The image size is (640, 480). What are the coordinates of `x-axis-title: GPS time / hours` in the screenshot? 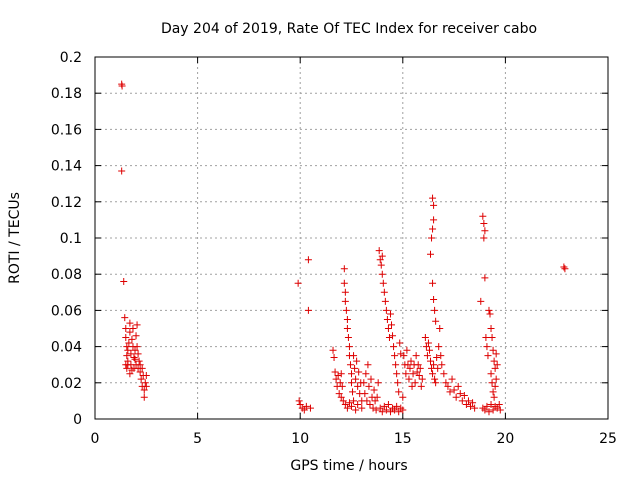 It's located at (348, 466).